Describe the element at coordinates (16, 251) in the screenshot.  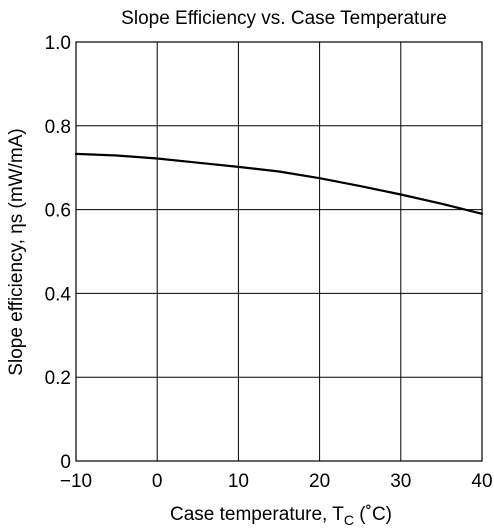
I see `y-axis-label: Slope efficiency, ηs (mW/mA)` at that location.